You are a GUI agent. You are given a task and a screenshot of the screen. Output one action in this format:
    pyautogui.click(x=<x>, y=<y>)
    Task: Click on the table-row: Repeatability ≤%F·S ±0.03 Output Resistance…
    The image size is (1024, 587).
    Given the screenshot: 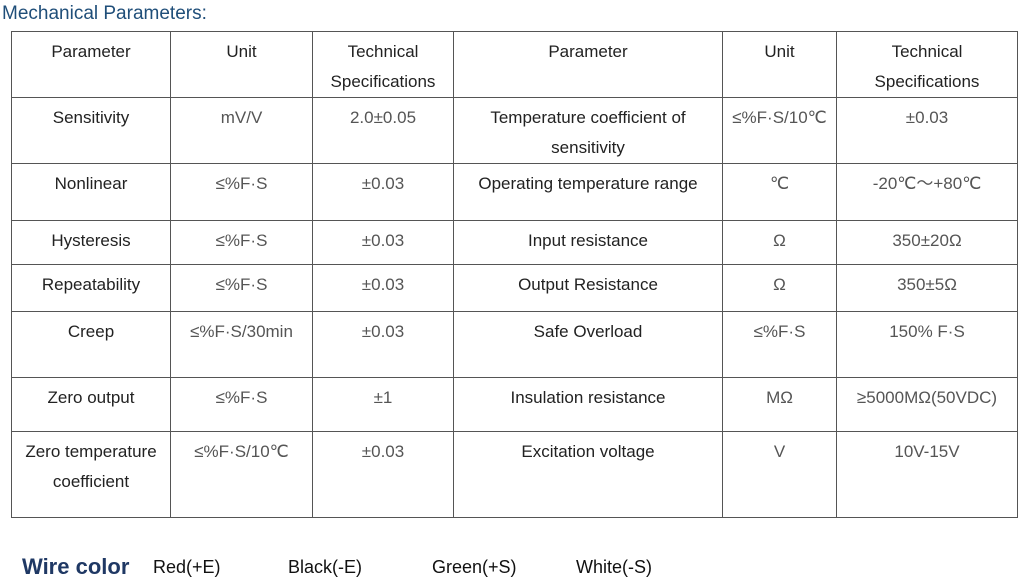 What is the action you would take?
    pyautogui.click(x=514, y=288)
    